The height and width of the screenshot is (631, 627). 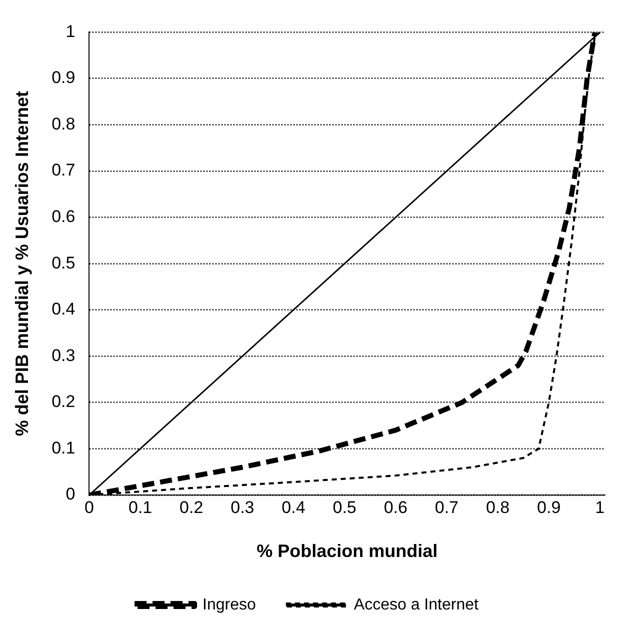 What do you see at coordinates (344, 507) in the screenshot?
I see `x-tick-label: 0.5` at bounding box center [344, 507].